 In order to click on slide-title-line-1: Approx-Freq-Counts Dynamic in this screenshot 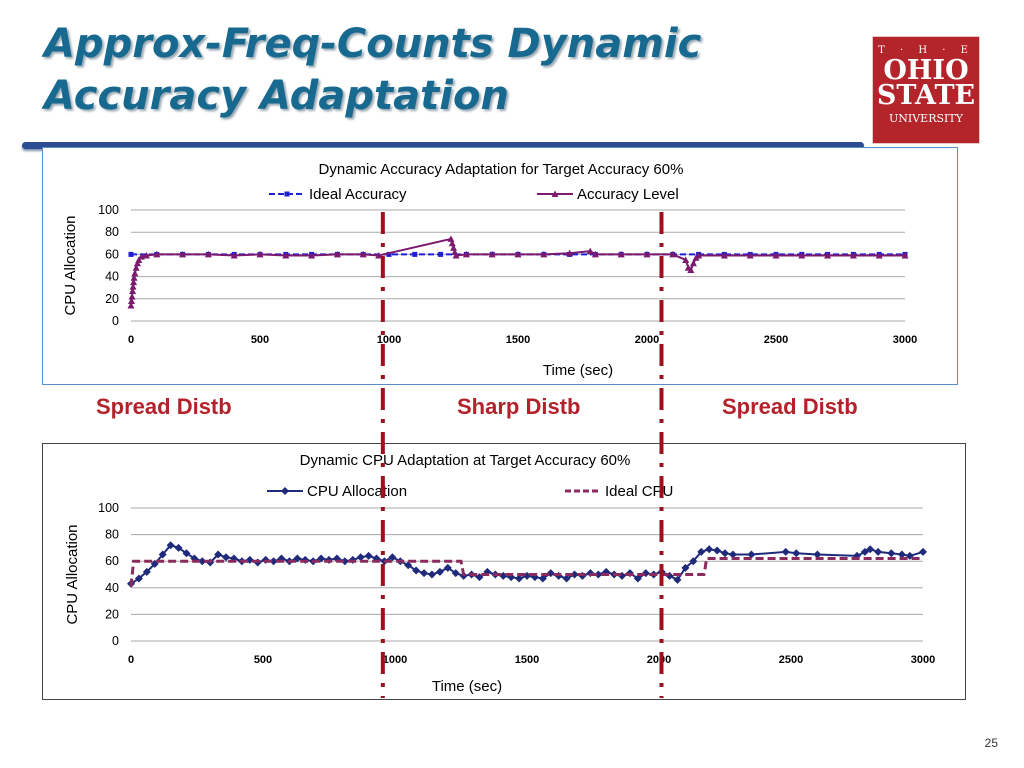, I will do `click(373, 44)`.